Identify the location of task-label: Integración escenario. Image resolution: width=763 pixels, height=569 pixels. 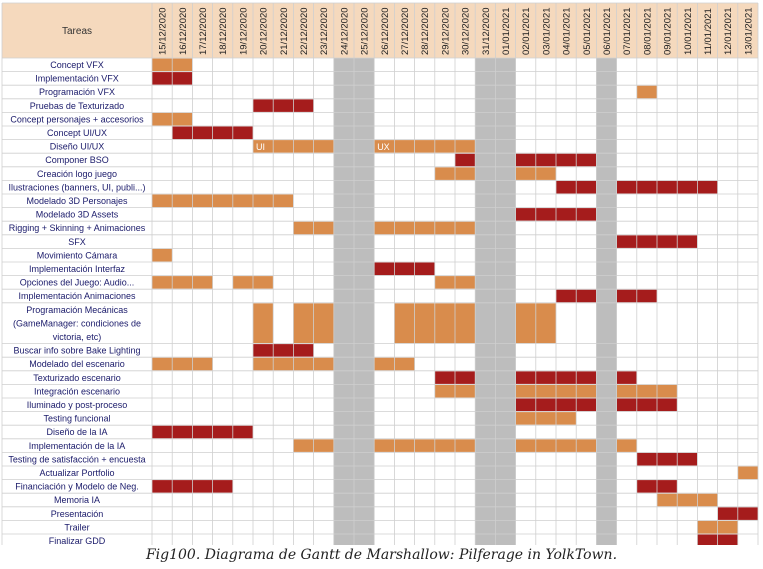
(77, 391).